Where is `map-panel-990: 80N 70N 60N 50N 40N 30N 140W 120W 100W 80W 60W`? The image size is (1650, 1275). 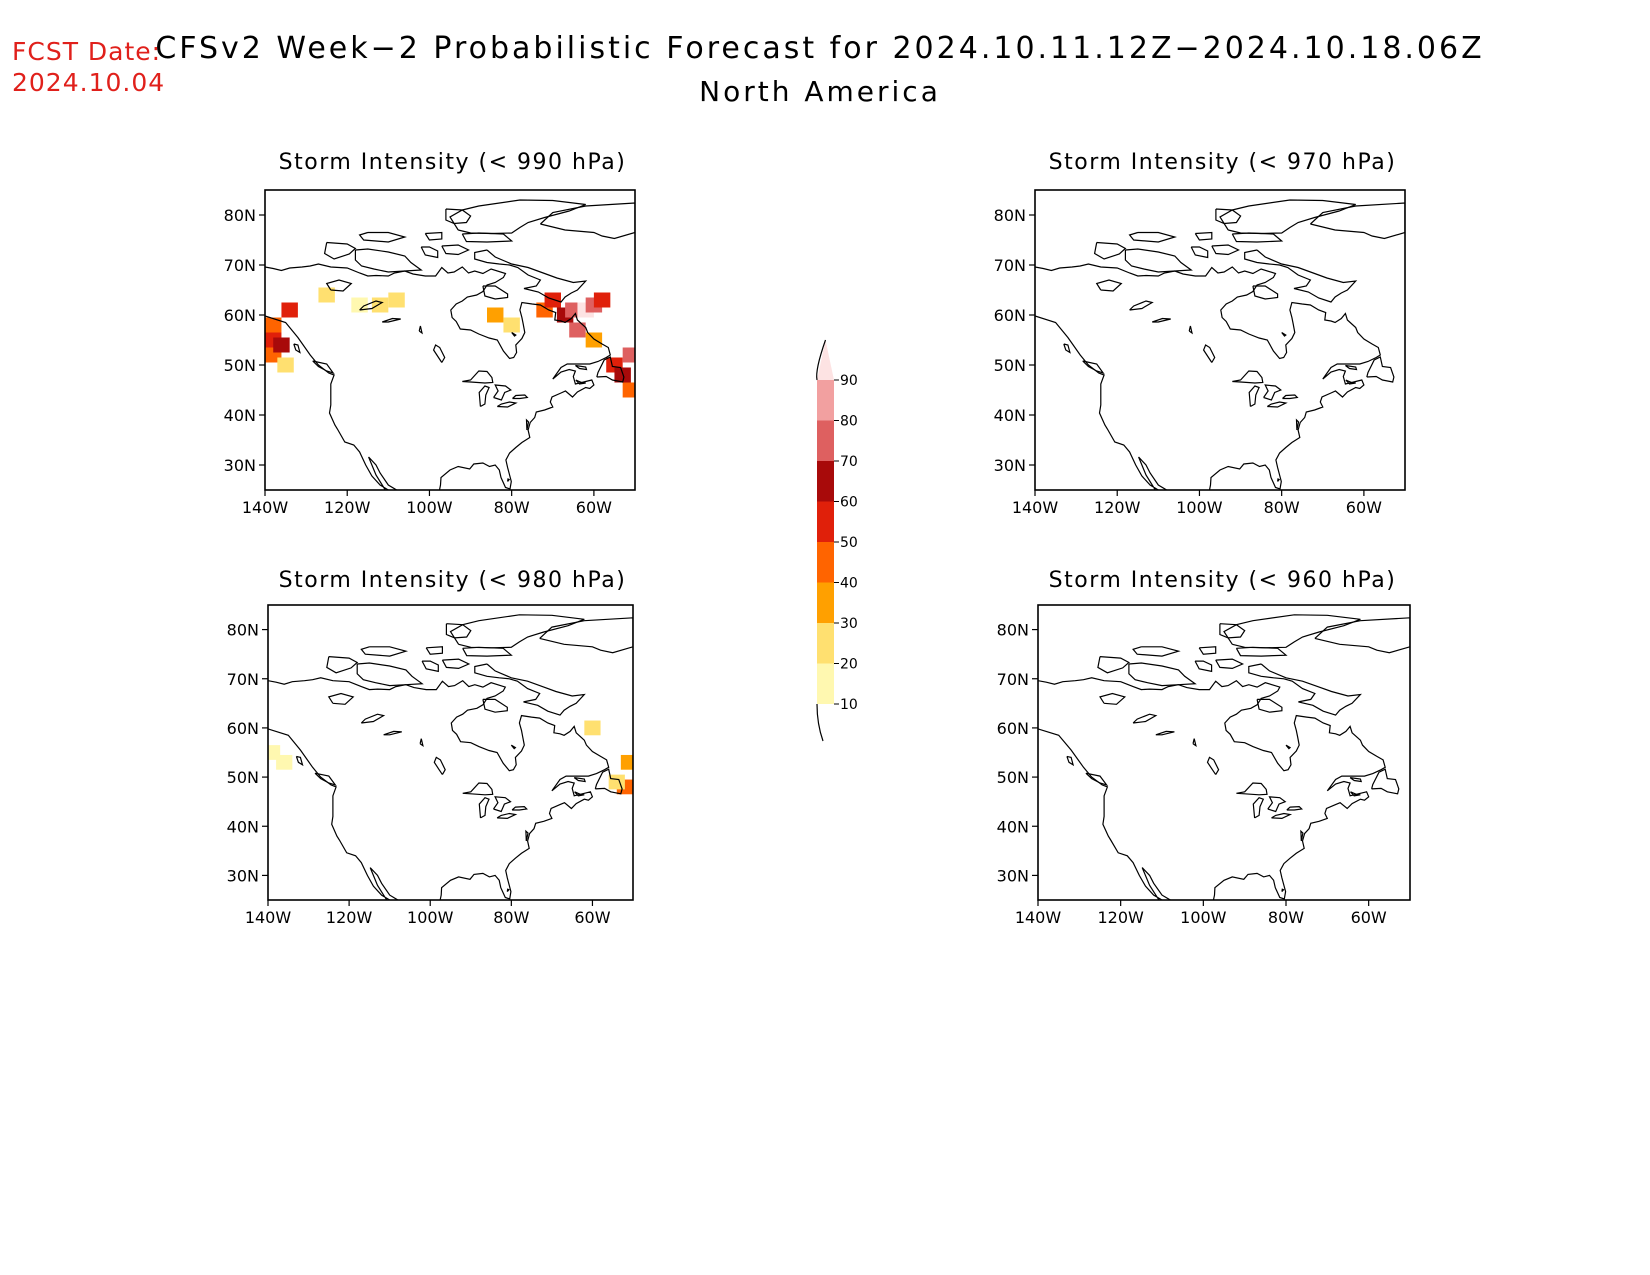 map-panel-990: 80N 70N 60N 50N 40N 30N 140W 120W 100W 80W 60W is located at coordinates (430, 352).